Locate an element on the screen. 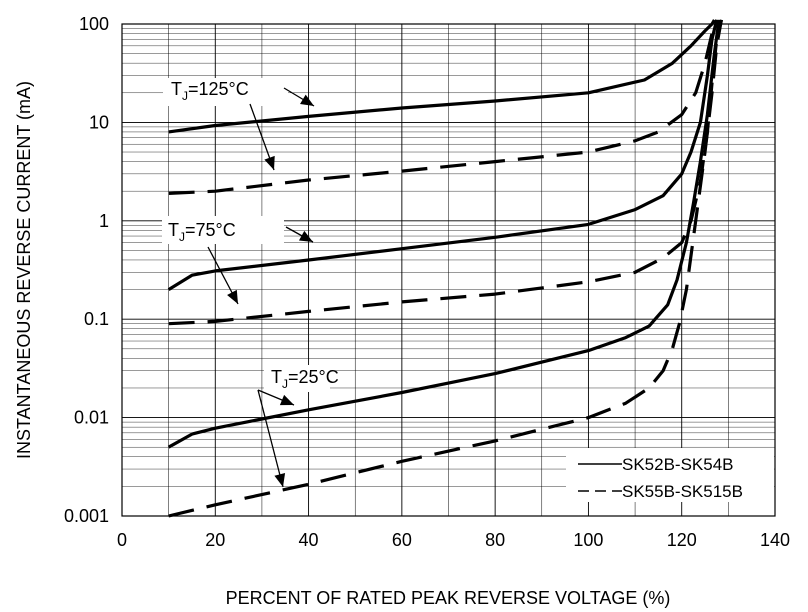 The height and width of the screenshot is (612, 808). y-tick-label: 0.1 is located at coordinates (96, 319).